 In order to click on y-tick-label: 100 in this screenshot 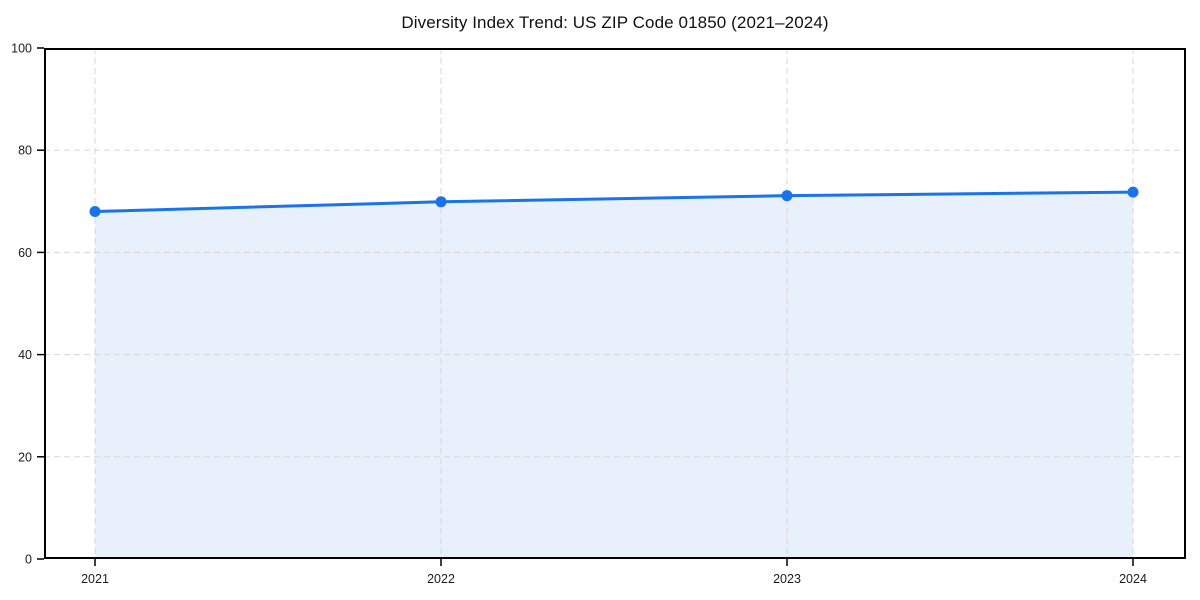, I will do `click(21, 49)`.